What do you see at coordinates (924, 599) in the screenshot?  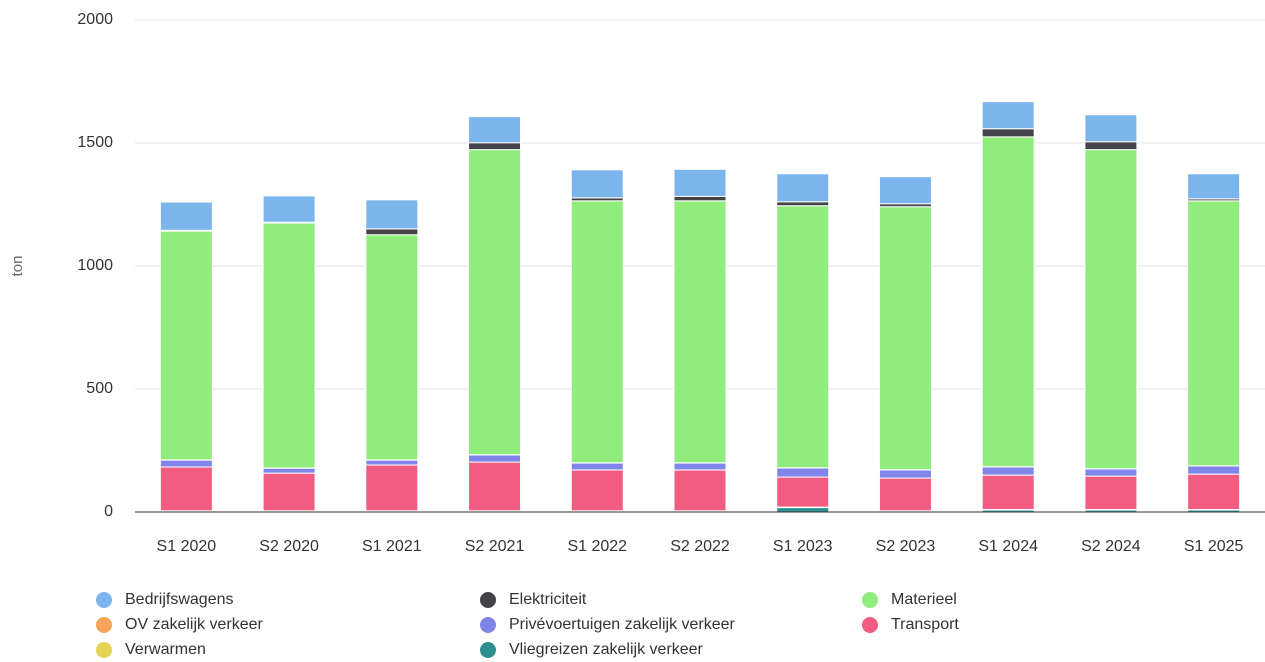 I see `legend-label: Materieel` at bounding box center [924, 599].